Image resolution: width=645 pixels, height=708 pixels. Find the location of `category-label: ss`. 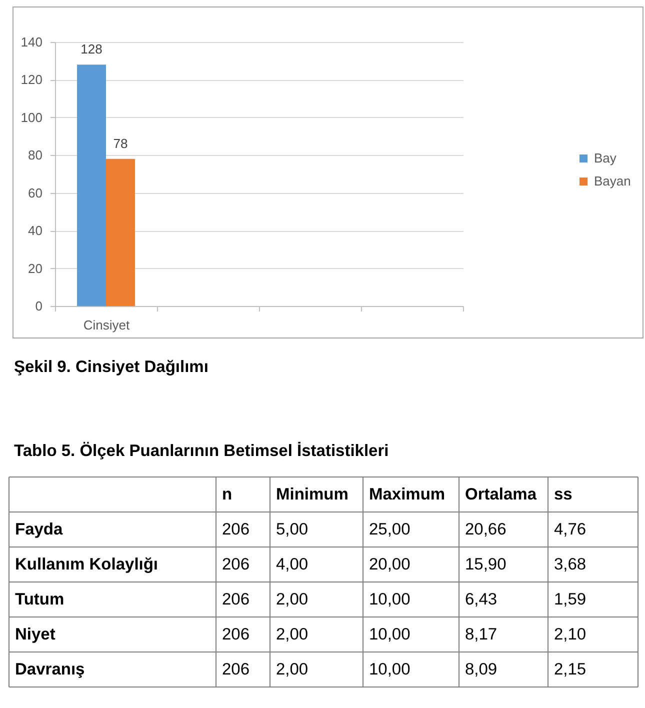

category-label: ss is located at coordinates (563, 495).